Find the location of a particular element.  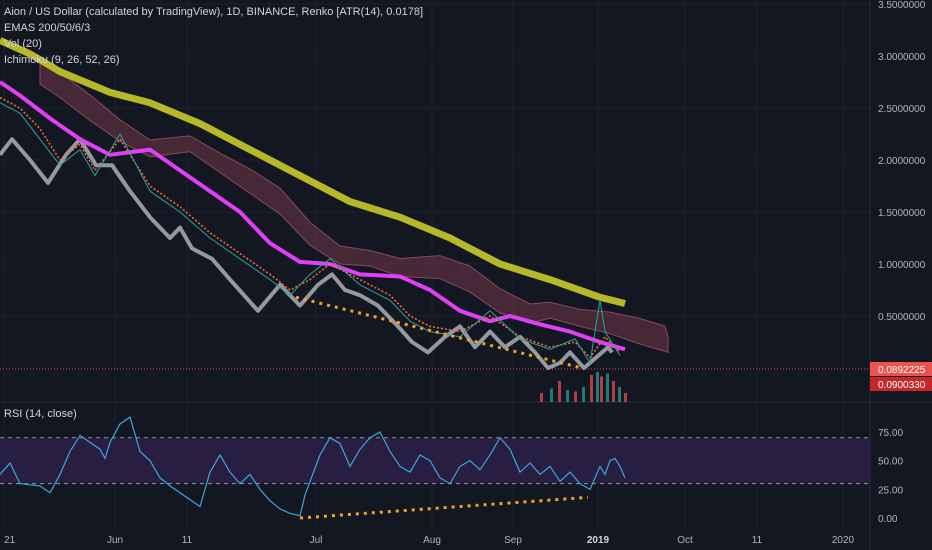

time-tick-label: Jul is located at coordinates (316, 540).